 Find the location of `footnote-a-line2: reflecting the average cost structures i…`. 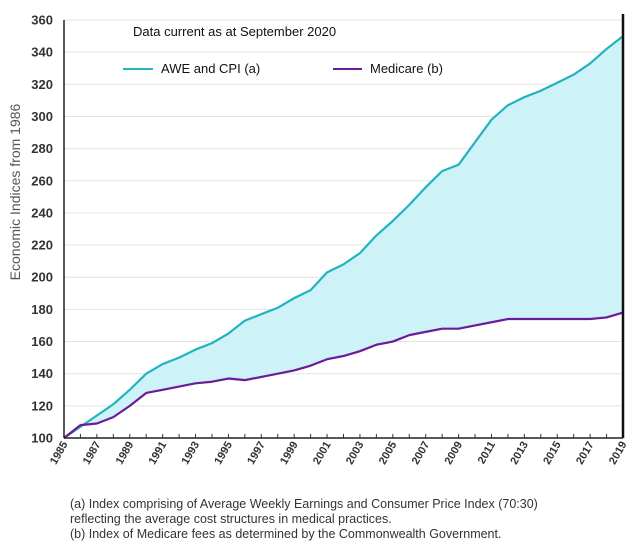

footnote-a-line2: reflecting the average cost structures i… is located at coordinates (231, 519).